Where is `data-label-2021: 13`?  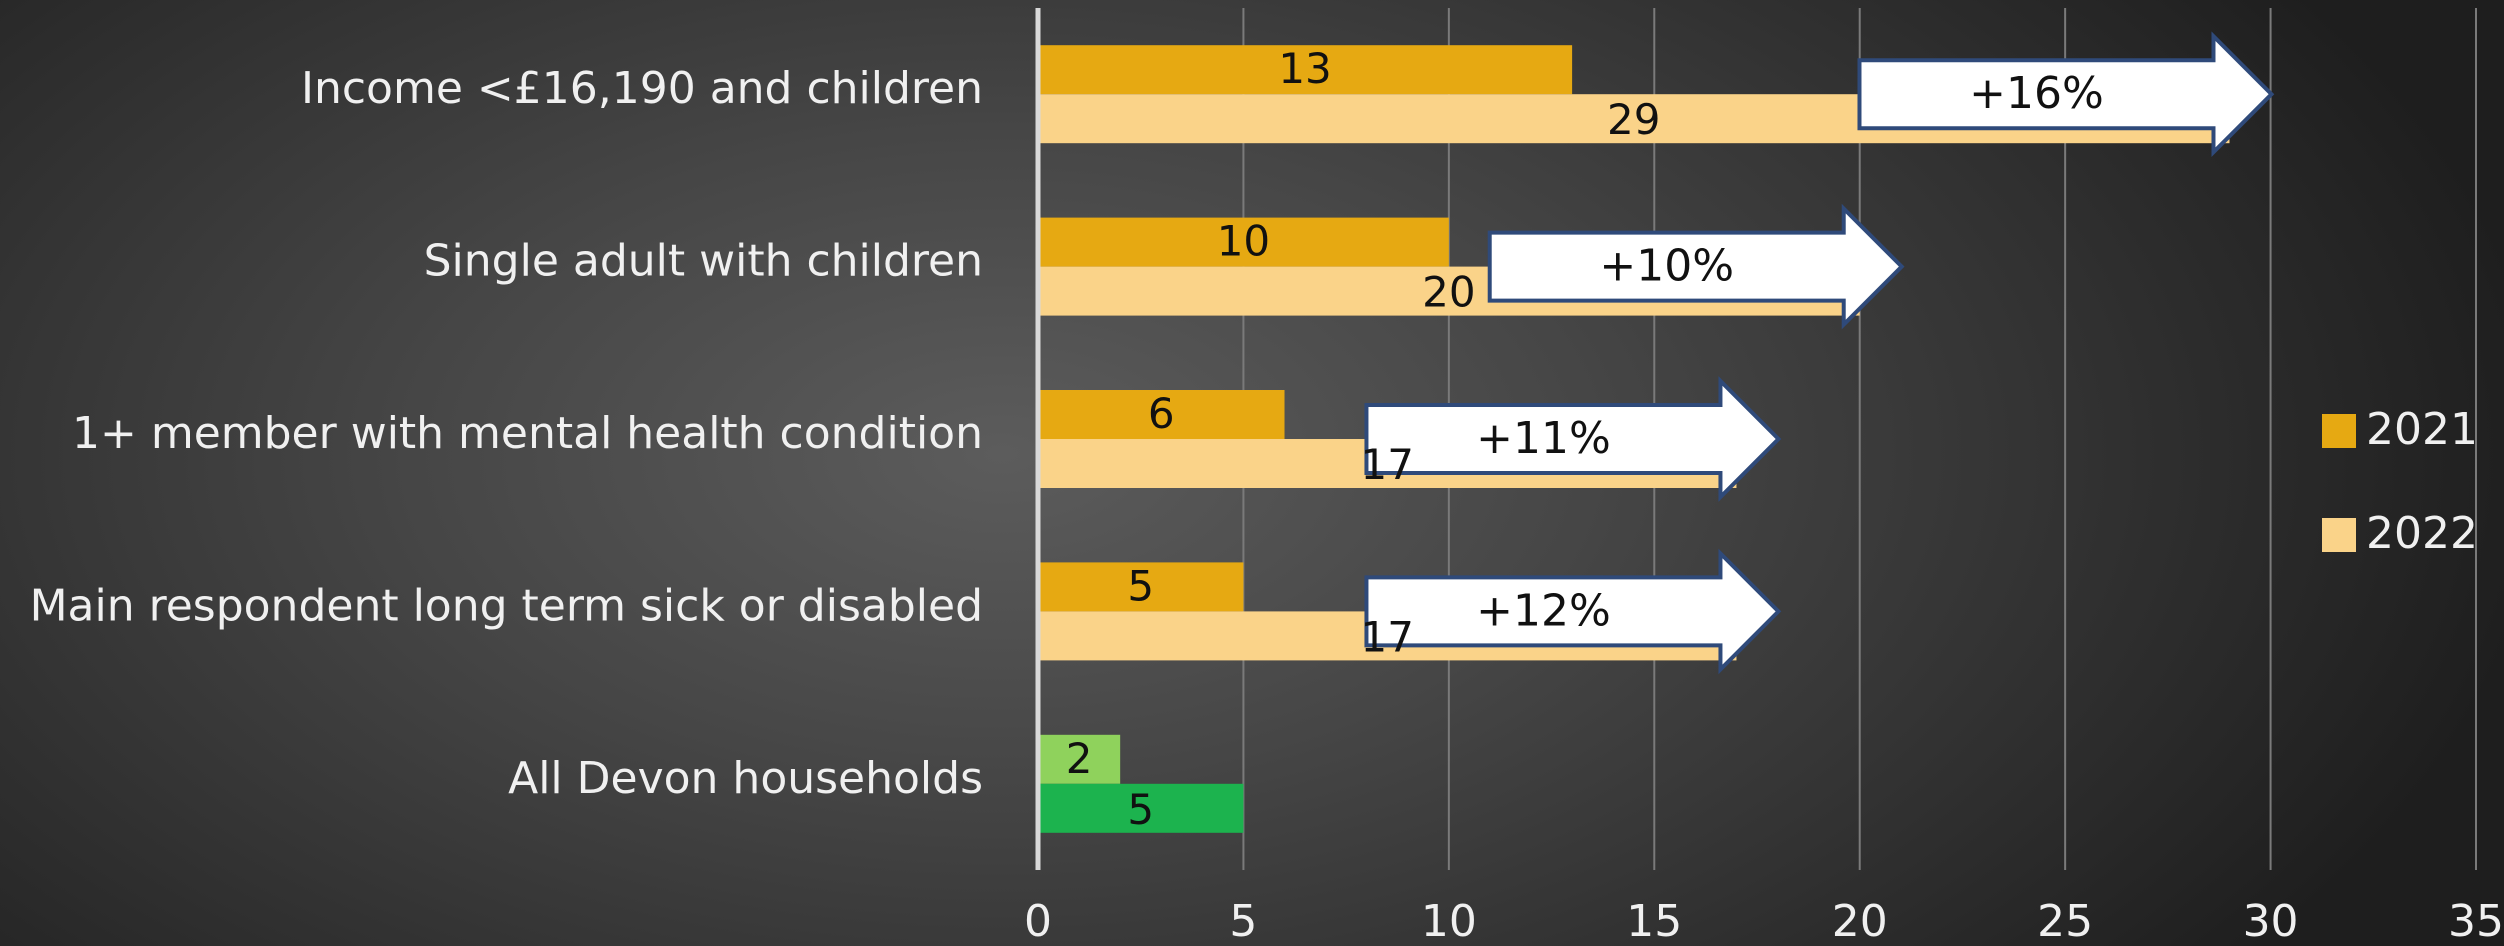
data-label-2021: 13 is located at coordinates (1304, 68).